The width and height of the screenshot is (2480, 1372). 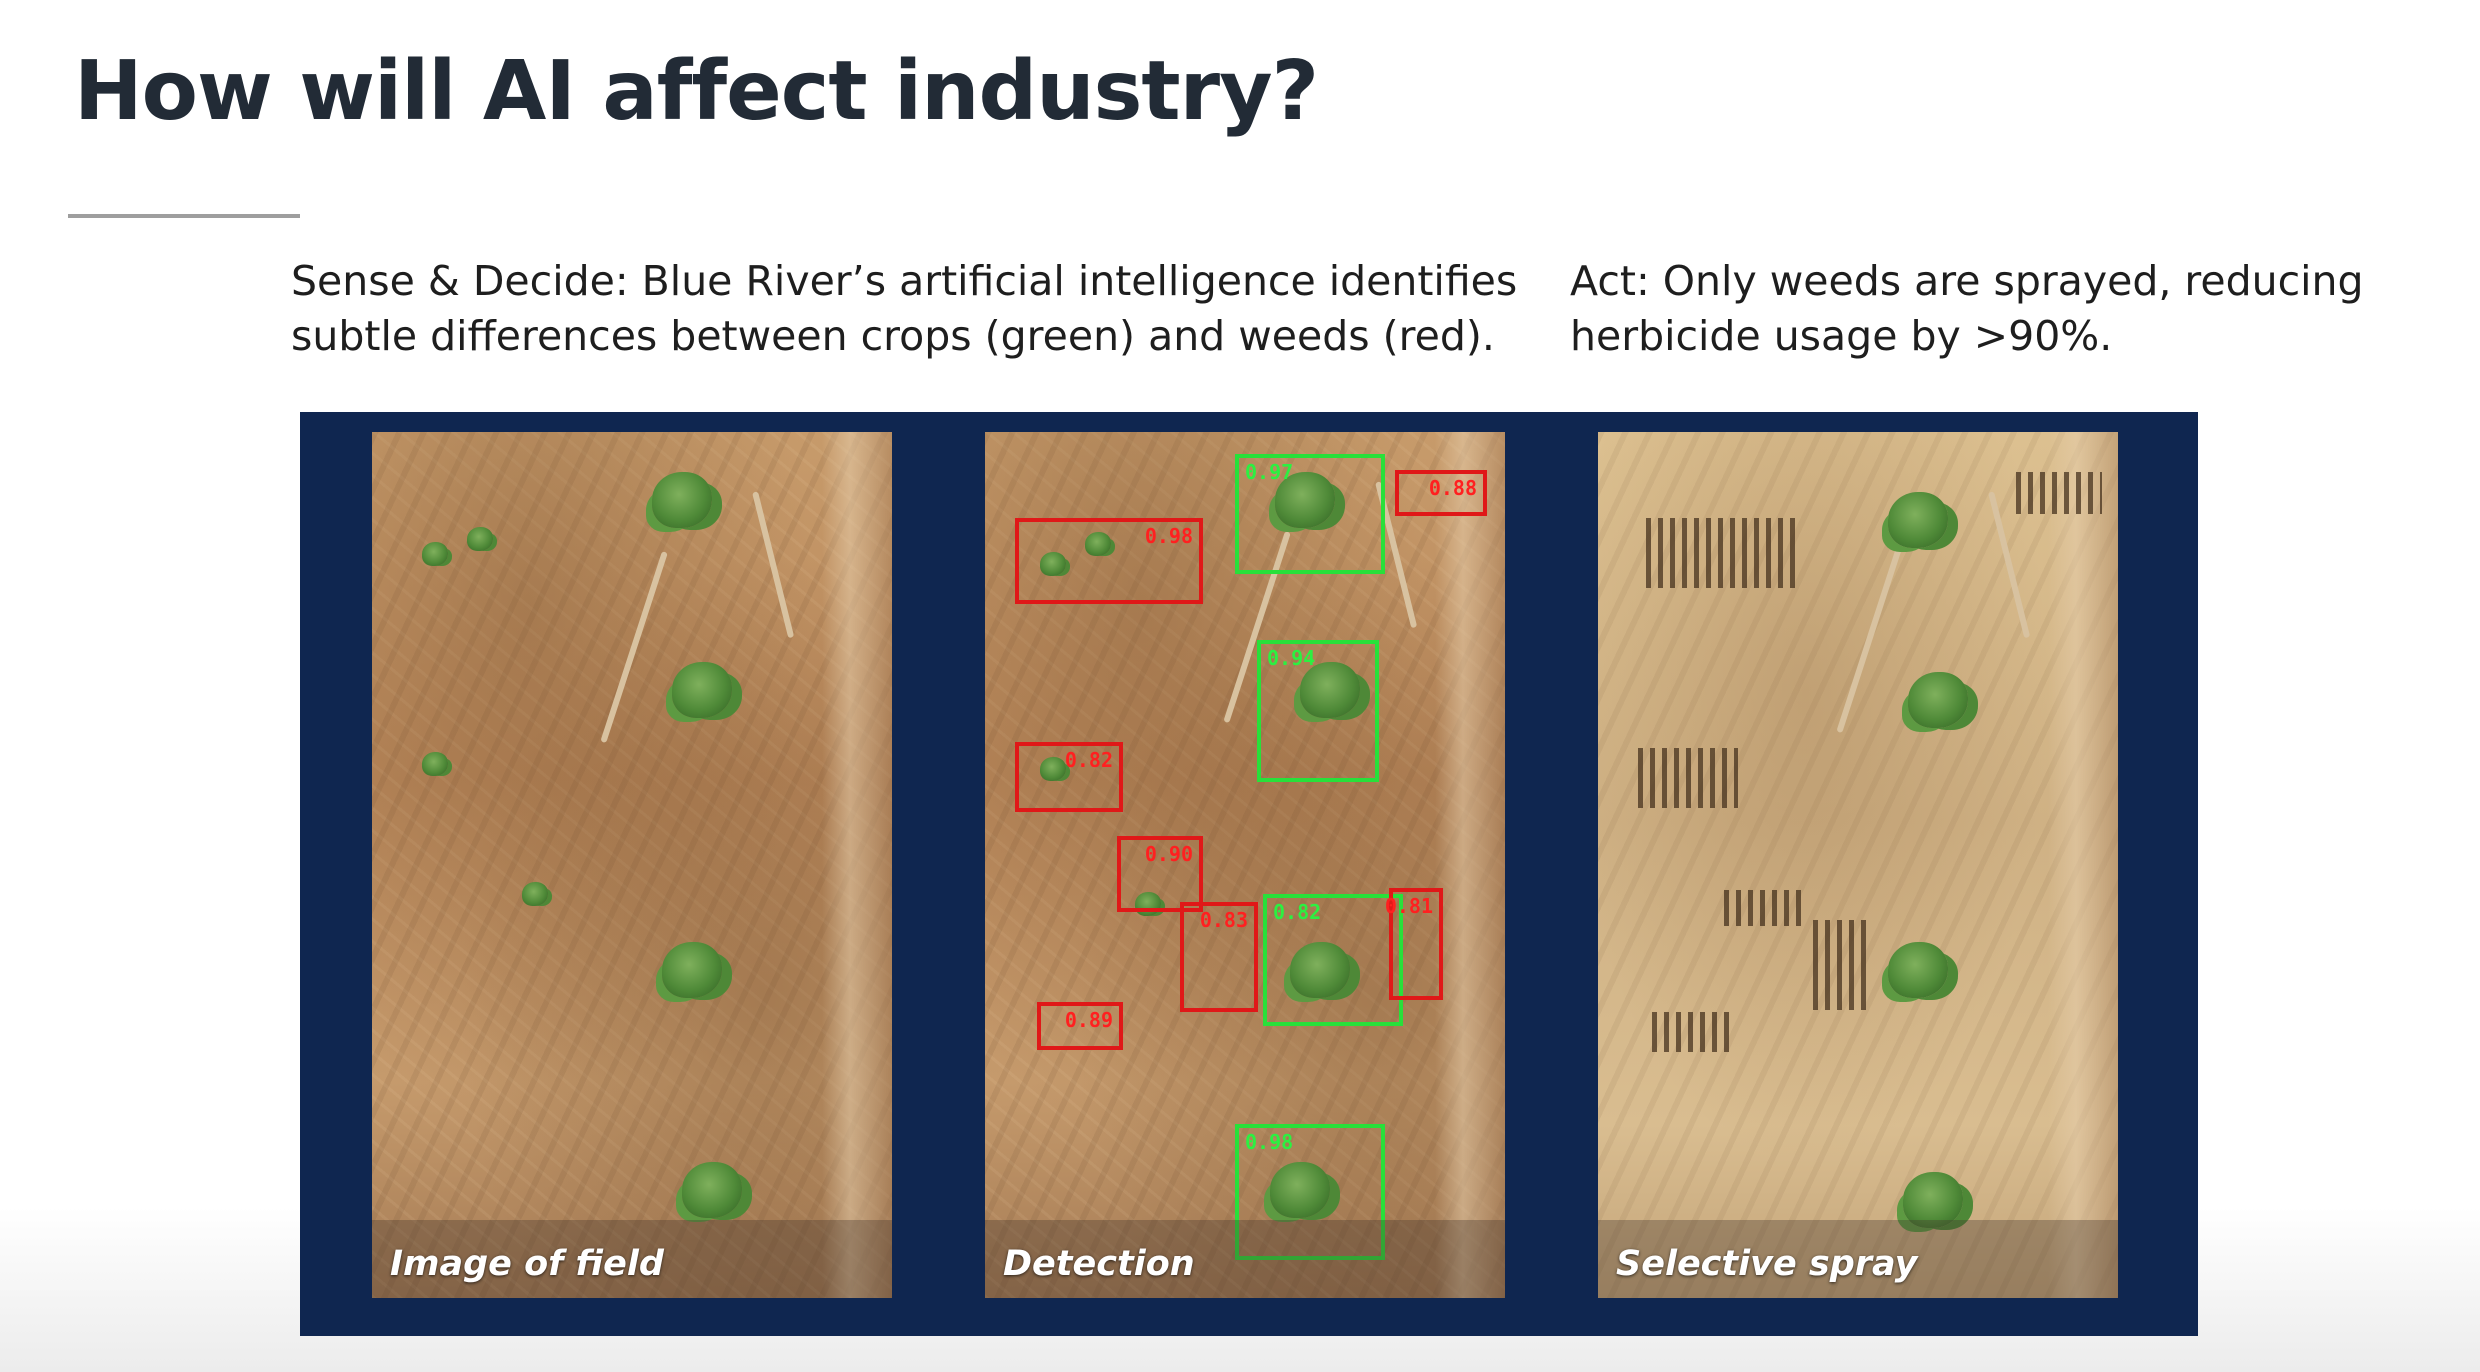 What do you see at coordinates (1088, 1020) in the screenshot?
I see `detection-score: 0.89` at bounding box center [1088, 1020].